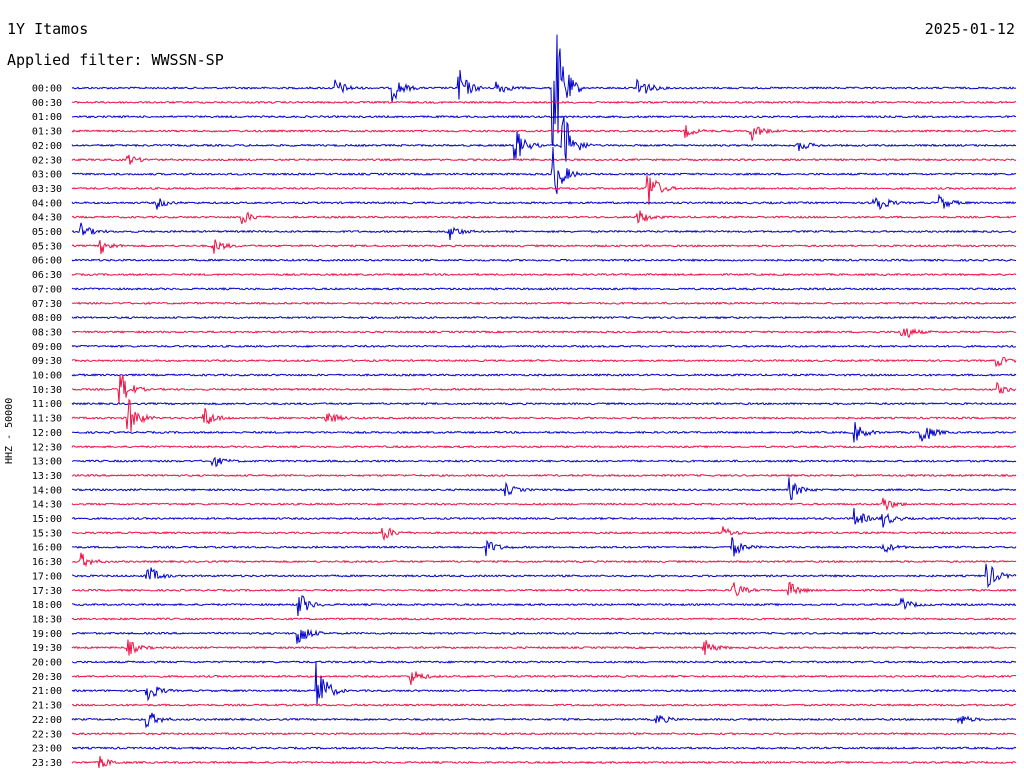 The image size is (1024, 780). What do you see at coordinates (47, 332) in the screenshot?
I see `time-label: 08:30` at bounding box center [47, 332].